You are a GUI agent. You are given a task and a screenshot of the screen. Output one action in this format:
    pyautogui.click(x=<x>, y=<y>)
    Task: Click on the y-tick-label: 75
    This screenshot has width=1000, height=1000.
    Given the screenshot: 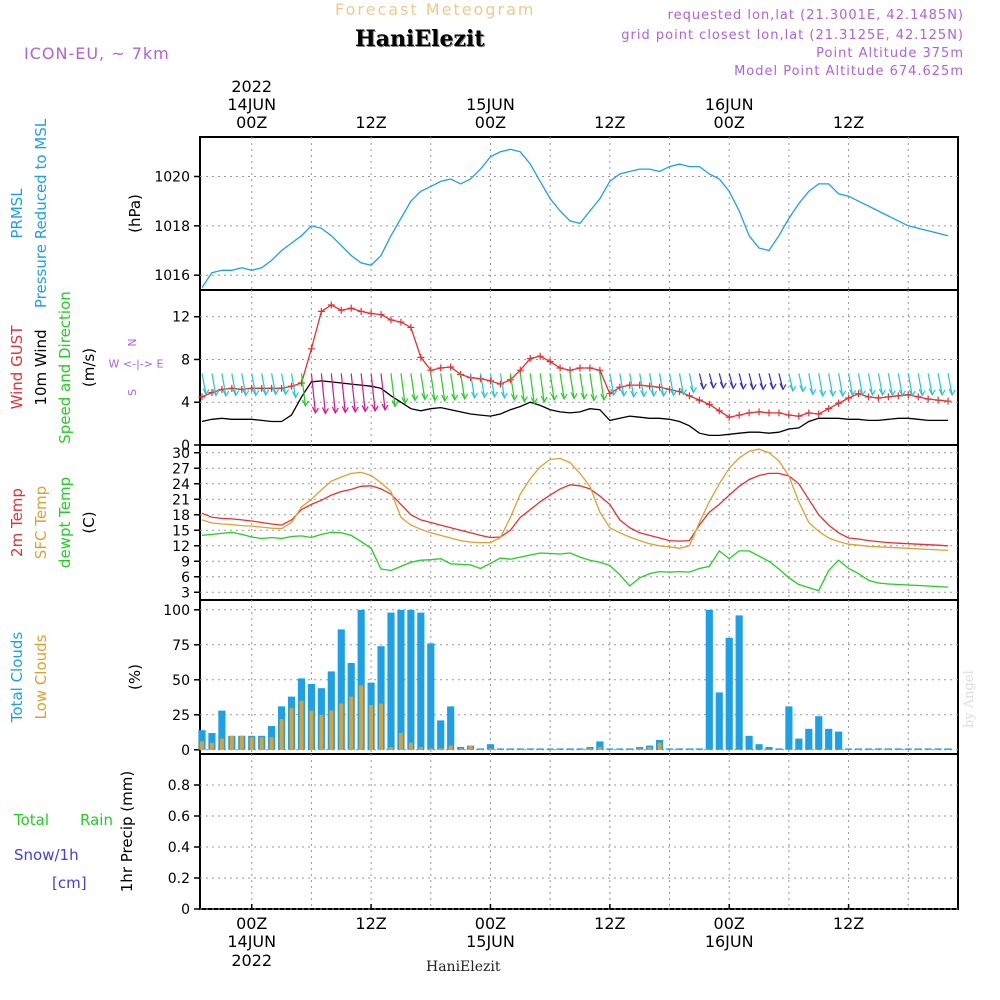 What is the action you would take?
    pyautogui.click(x=181, y=646)
    